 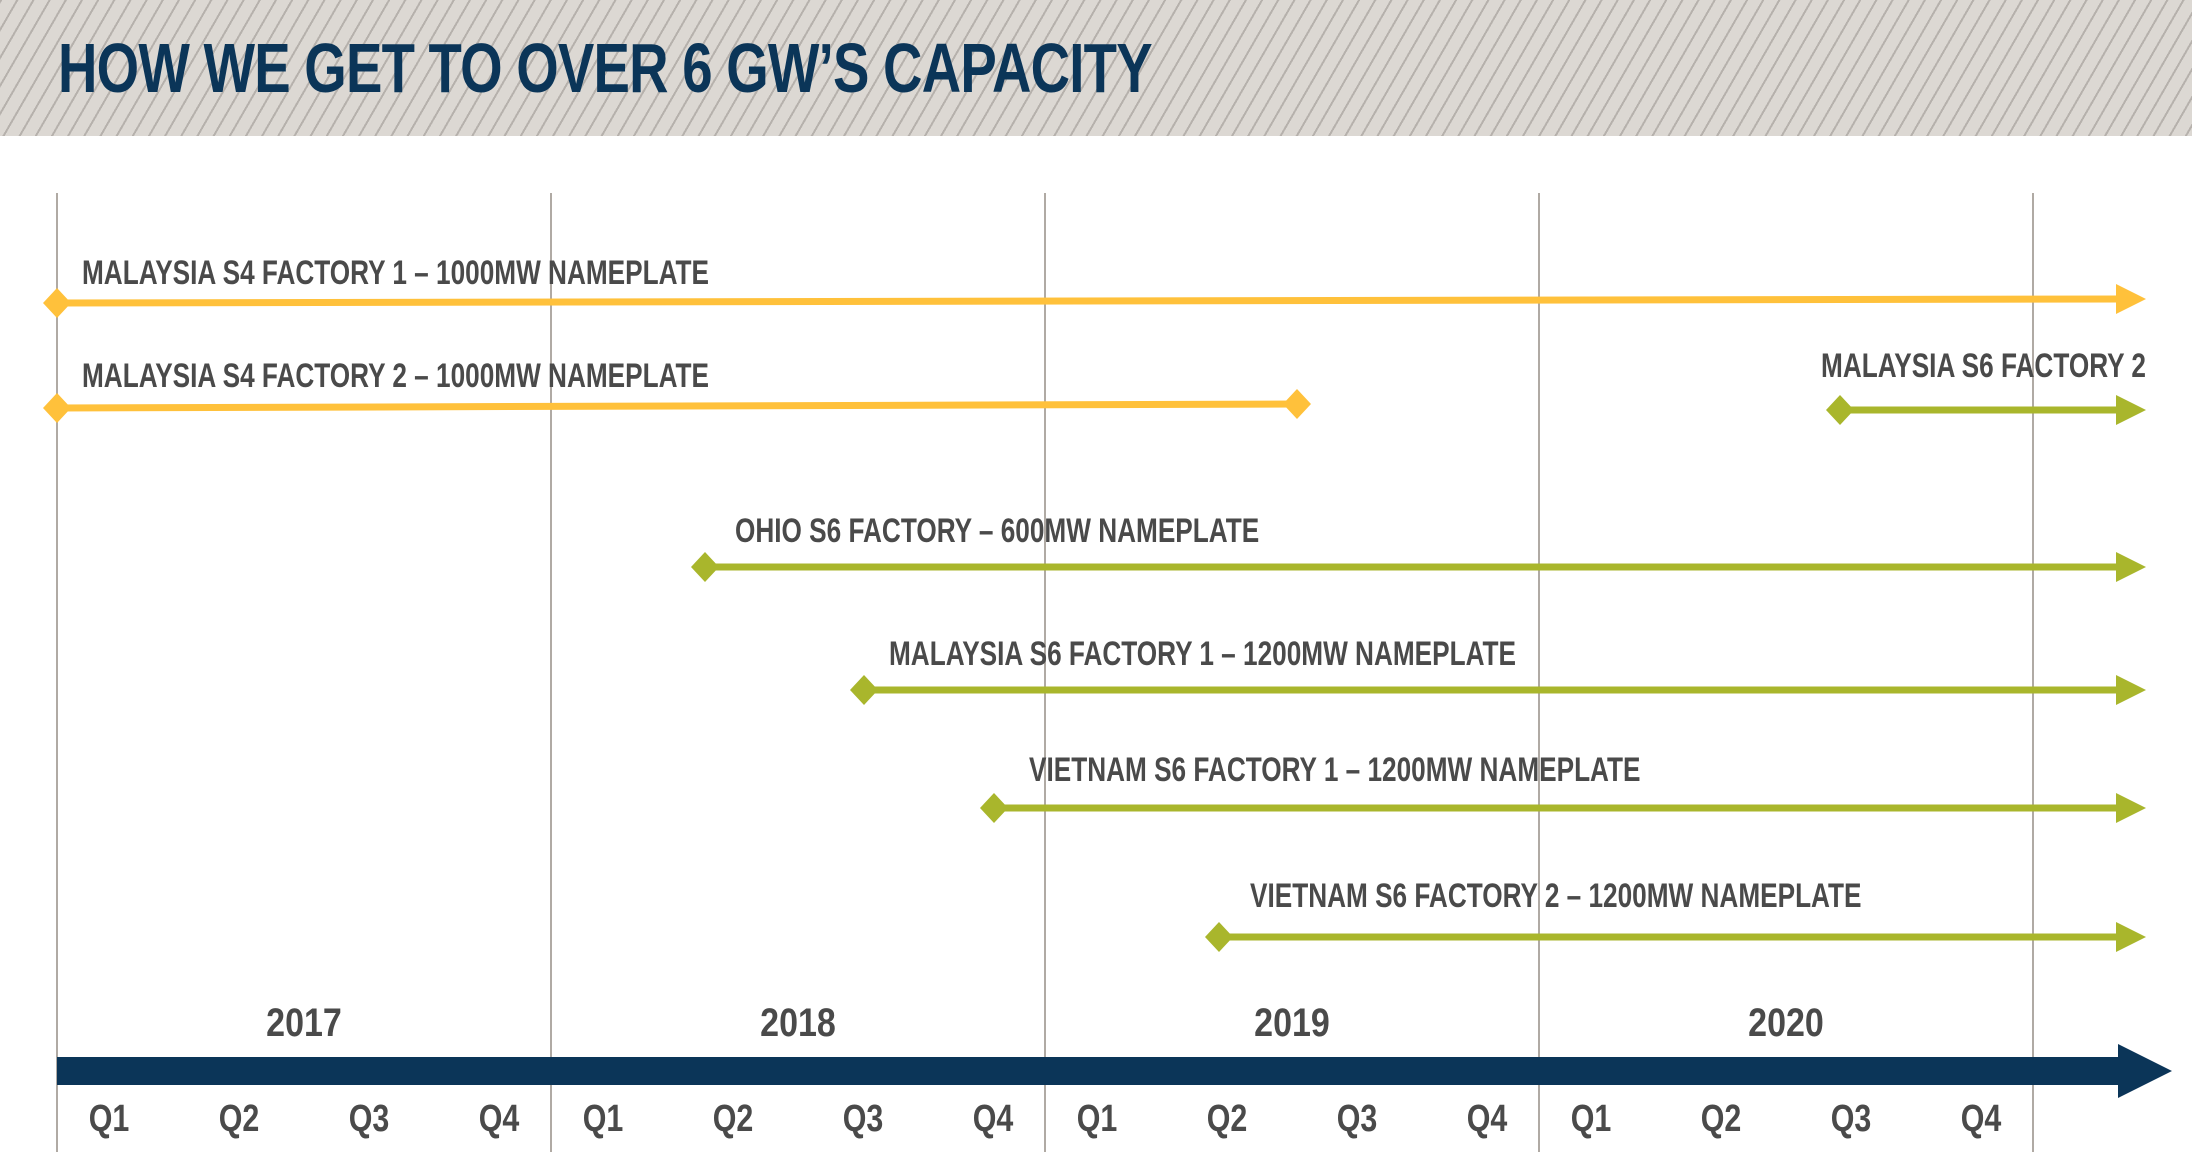 What do you see at coordinates (1335, 770) in the screenshot?
I see `factory-label: VIETNAM S6 FACTORY 1 – 1200MW NAMEPLATE` at bounding box center [1335, 770].